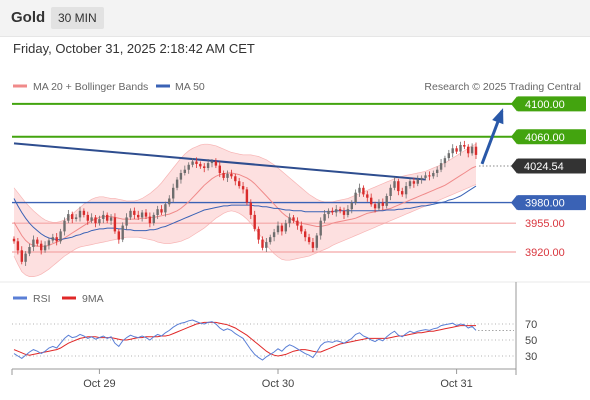 The height and width of the screenshot is (400, 590). What do you see at coordinates (77, 18) in the screenshot?
I see `timeframe-button: 30 MIN` at bounding box center [77, 18].